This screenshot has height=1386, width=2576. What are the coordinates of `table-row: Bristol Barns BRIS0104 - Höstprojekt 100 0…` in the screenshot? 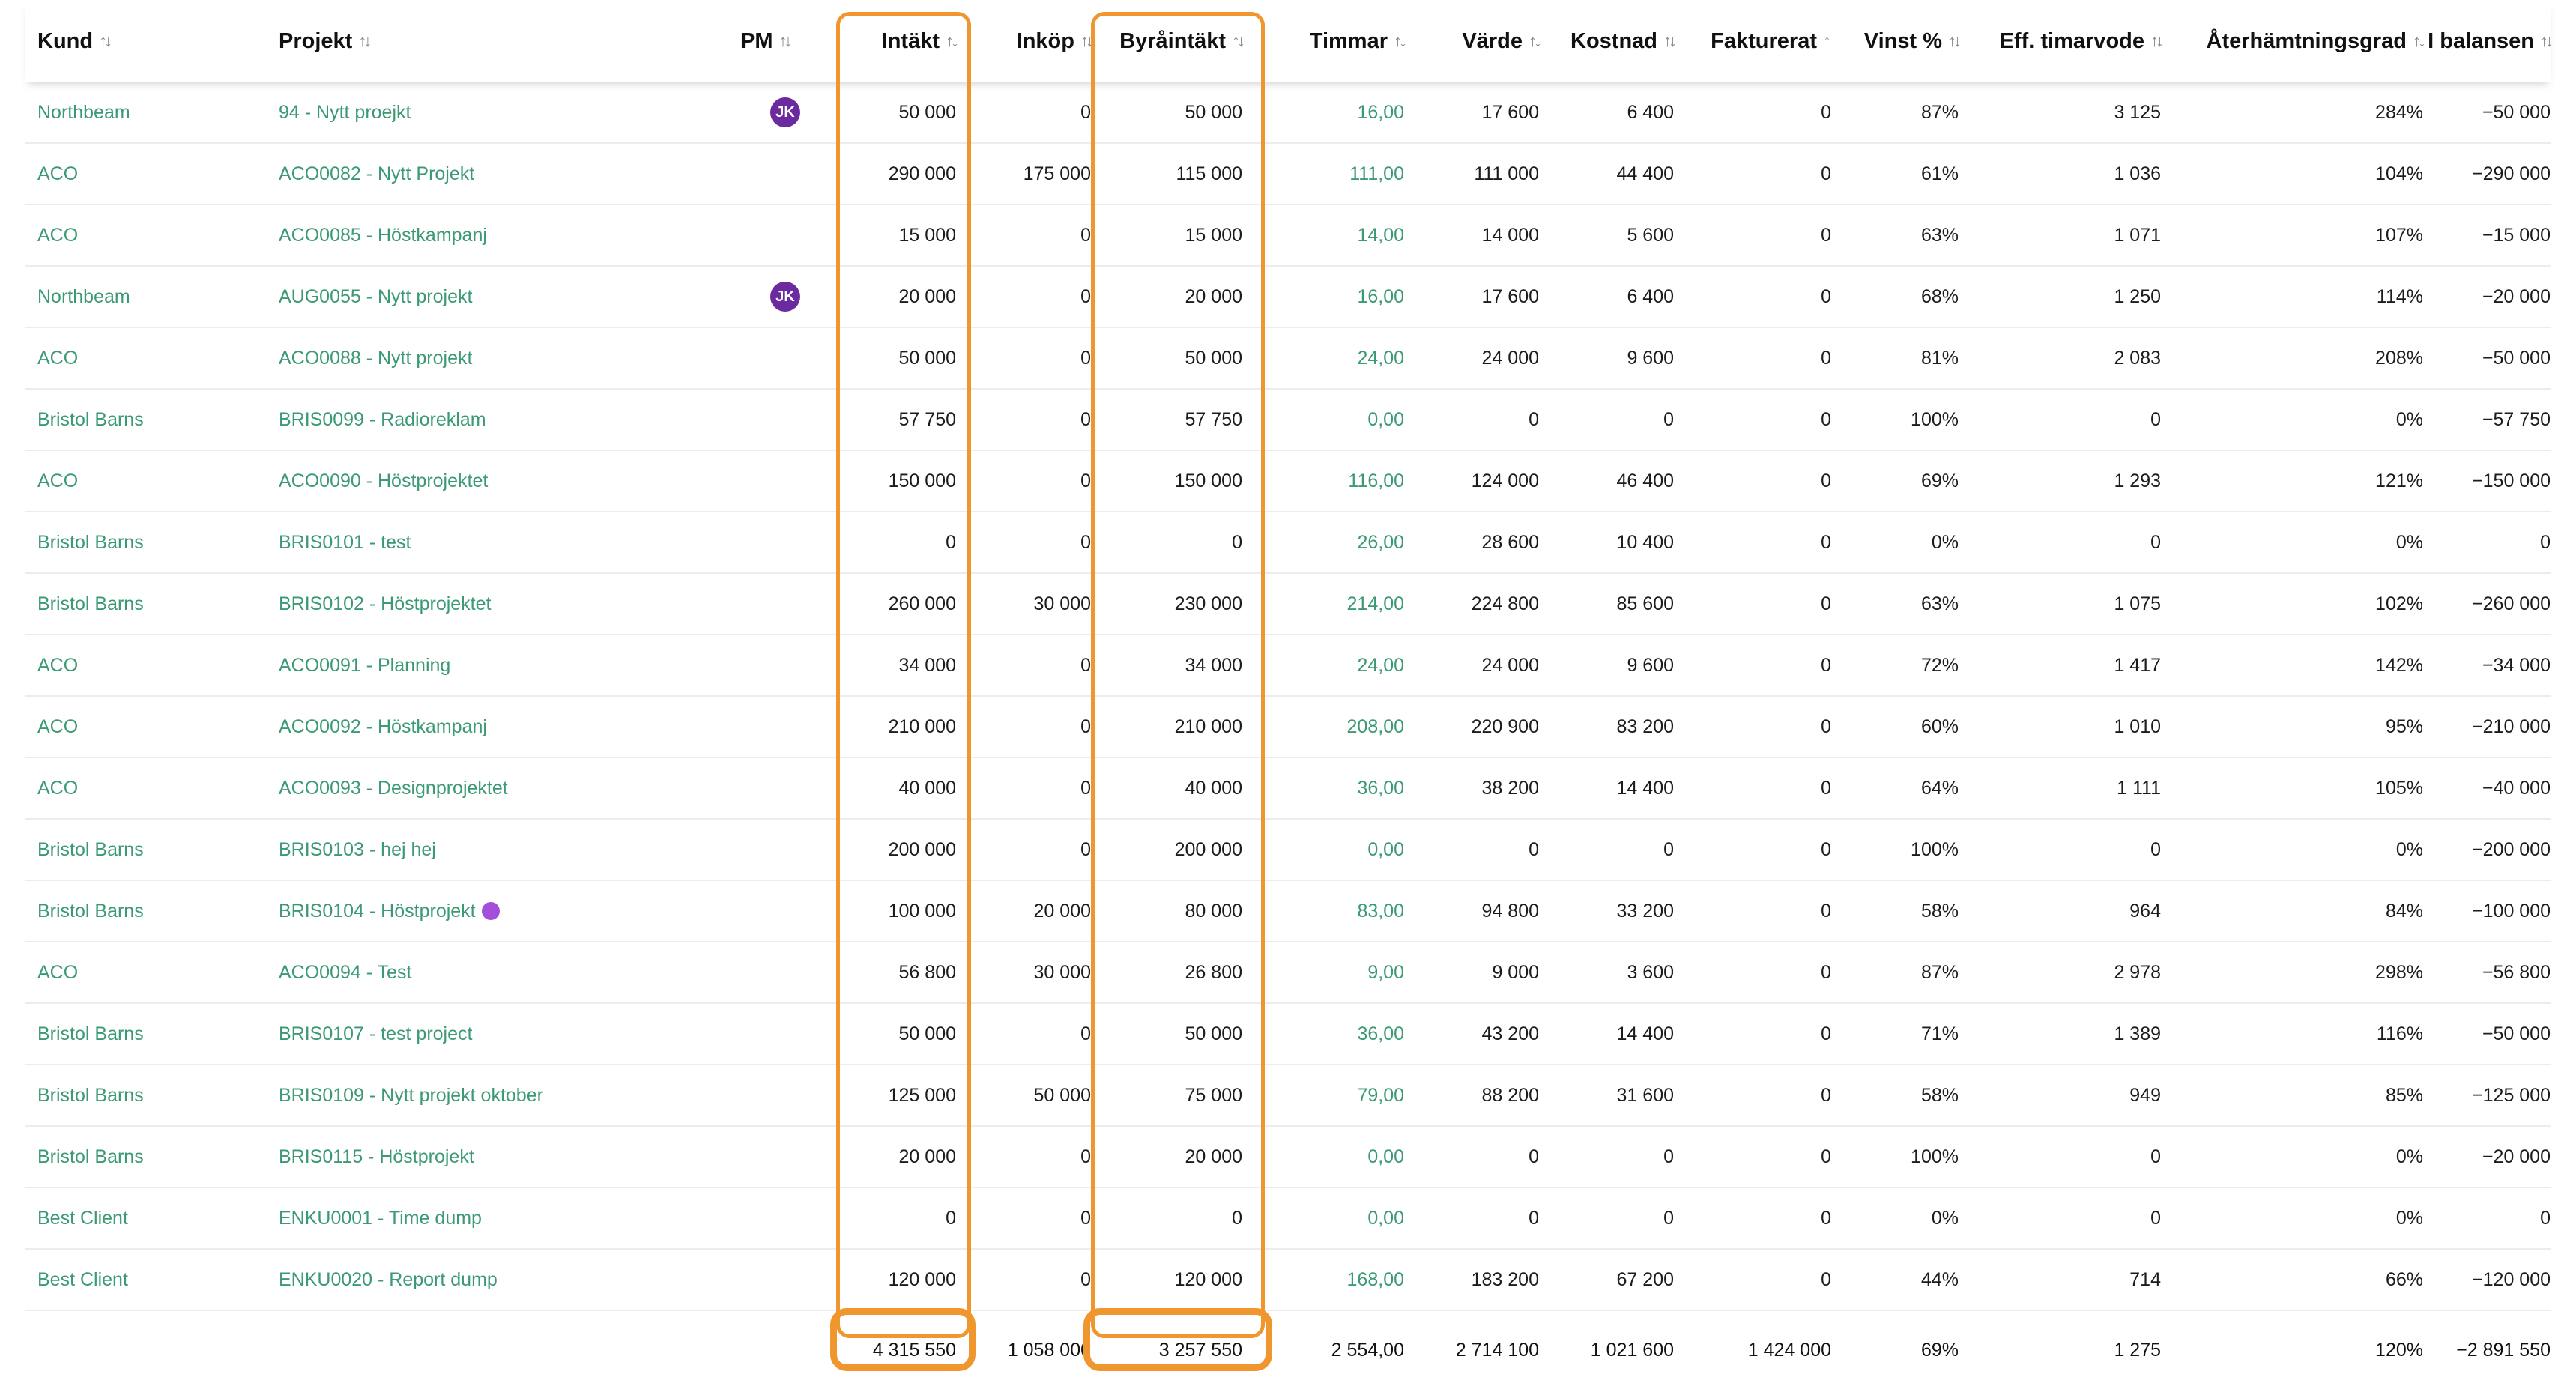 It's located at (1288, 911).